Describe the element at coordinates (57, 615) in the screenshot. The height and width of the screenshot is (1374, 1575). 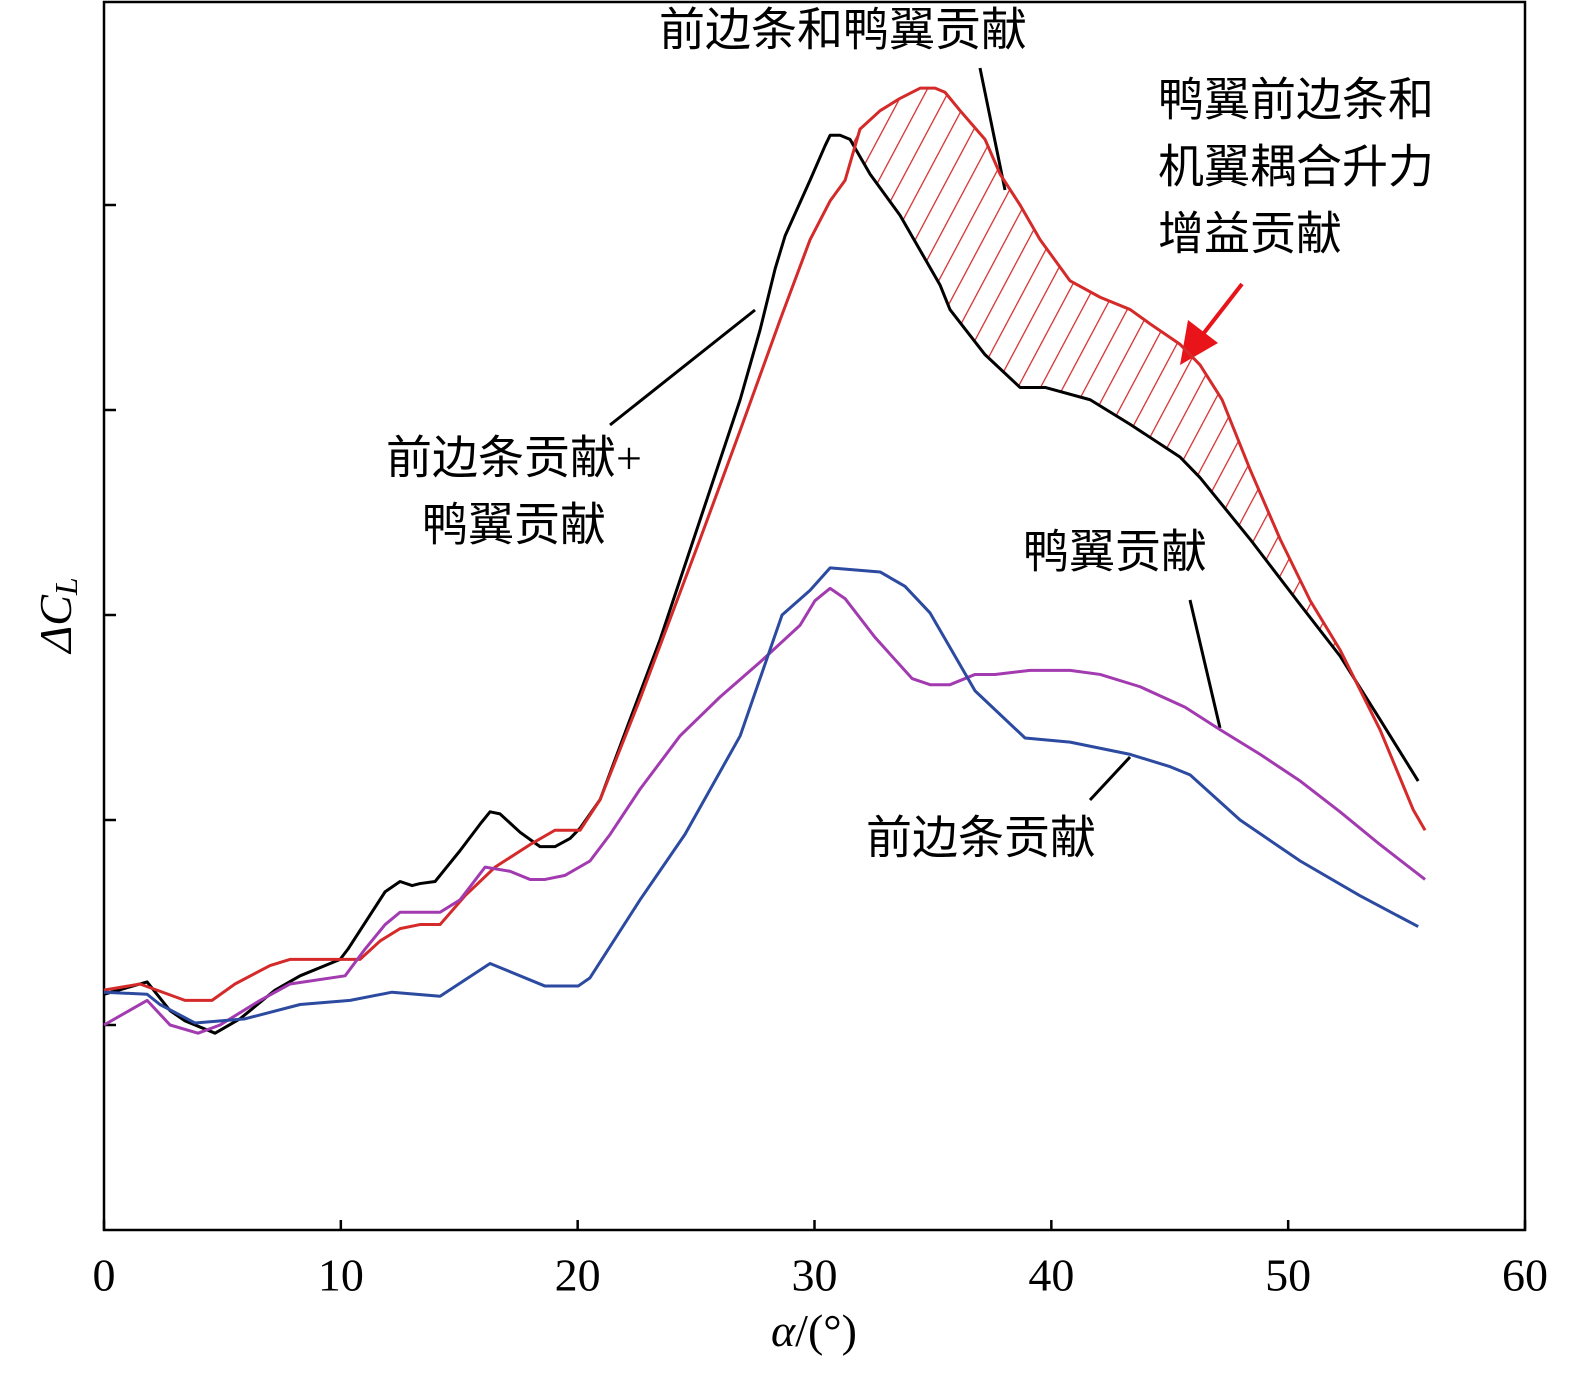
I see `y-axis-label: ΔCL` at that location.